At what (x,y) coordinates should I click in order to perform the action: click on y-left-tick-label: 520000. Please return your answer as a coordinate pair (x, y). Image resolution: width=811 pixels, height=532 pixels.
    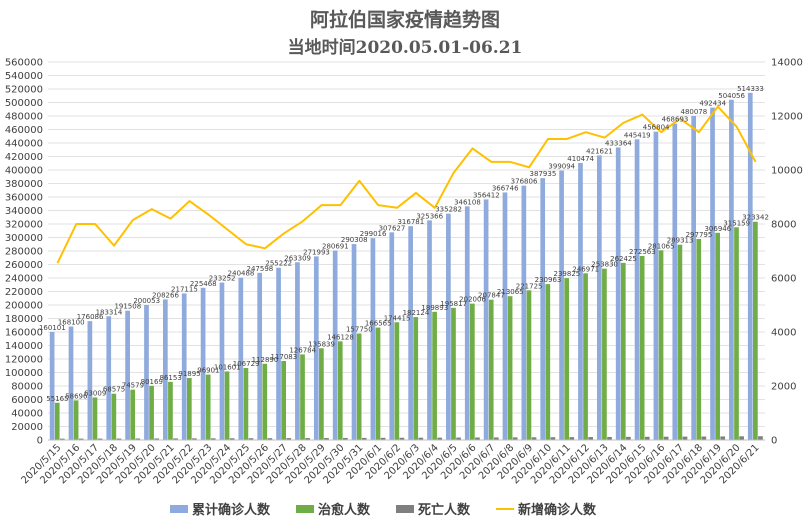
    Looking at the image, I should click on (24, 90).